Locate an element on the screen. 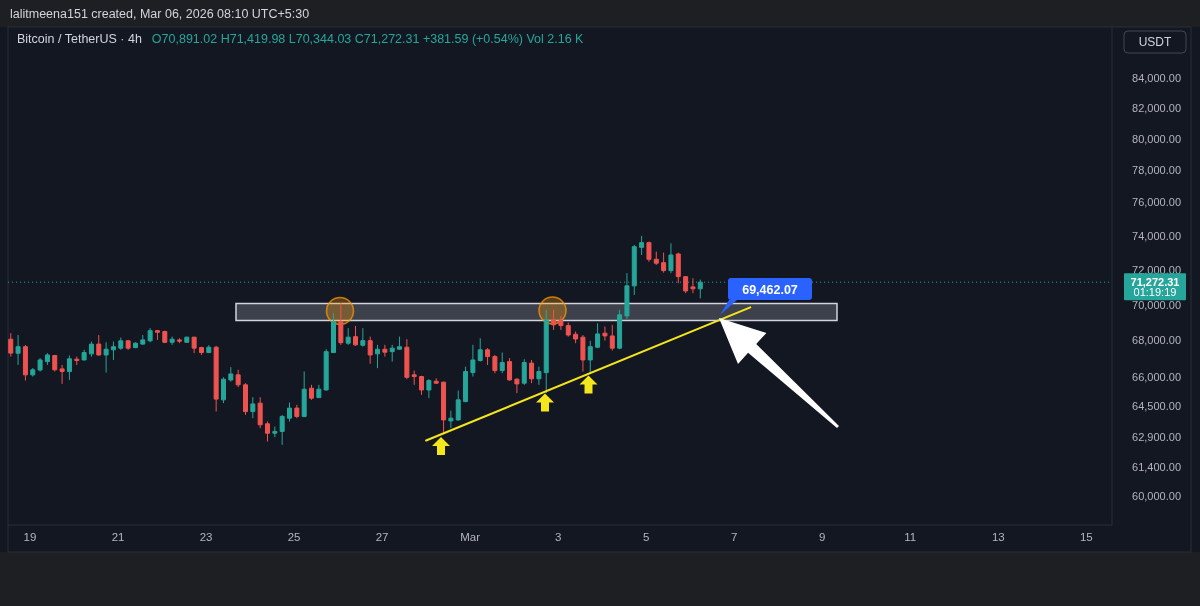 Image resolution: width=1200 pixels, height=606 pixels. annotation: 69,462.07 is located at coordinates (770, 289).